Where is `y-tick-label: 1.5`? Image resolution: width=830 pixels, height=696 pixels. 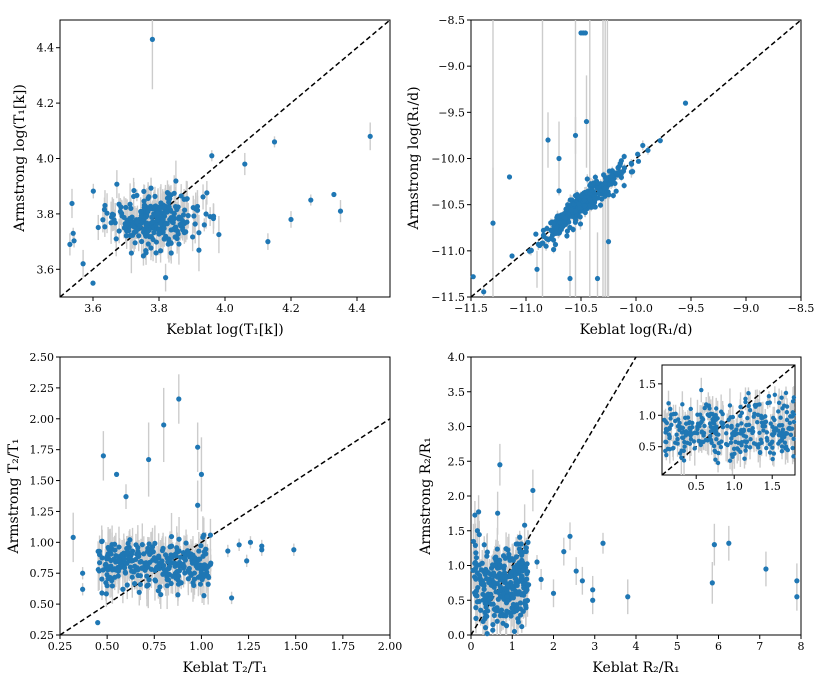 y-tick-label: 1.5 is located at coordinates (457, 531).